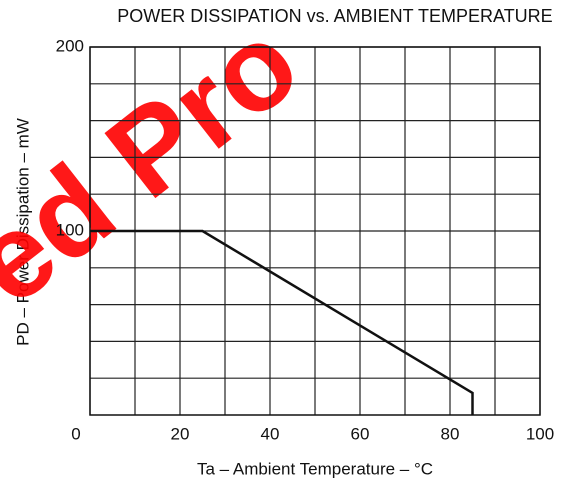 The height and width of the screenshot is (487, 585). I want to click on y-axis-label: PD – Power Dissipation – mW, so click(22, 232).